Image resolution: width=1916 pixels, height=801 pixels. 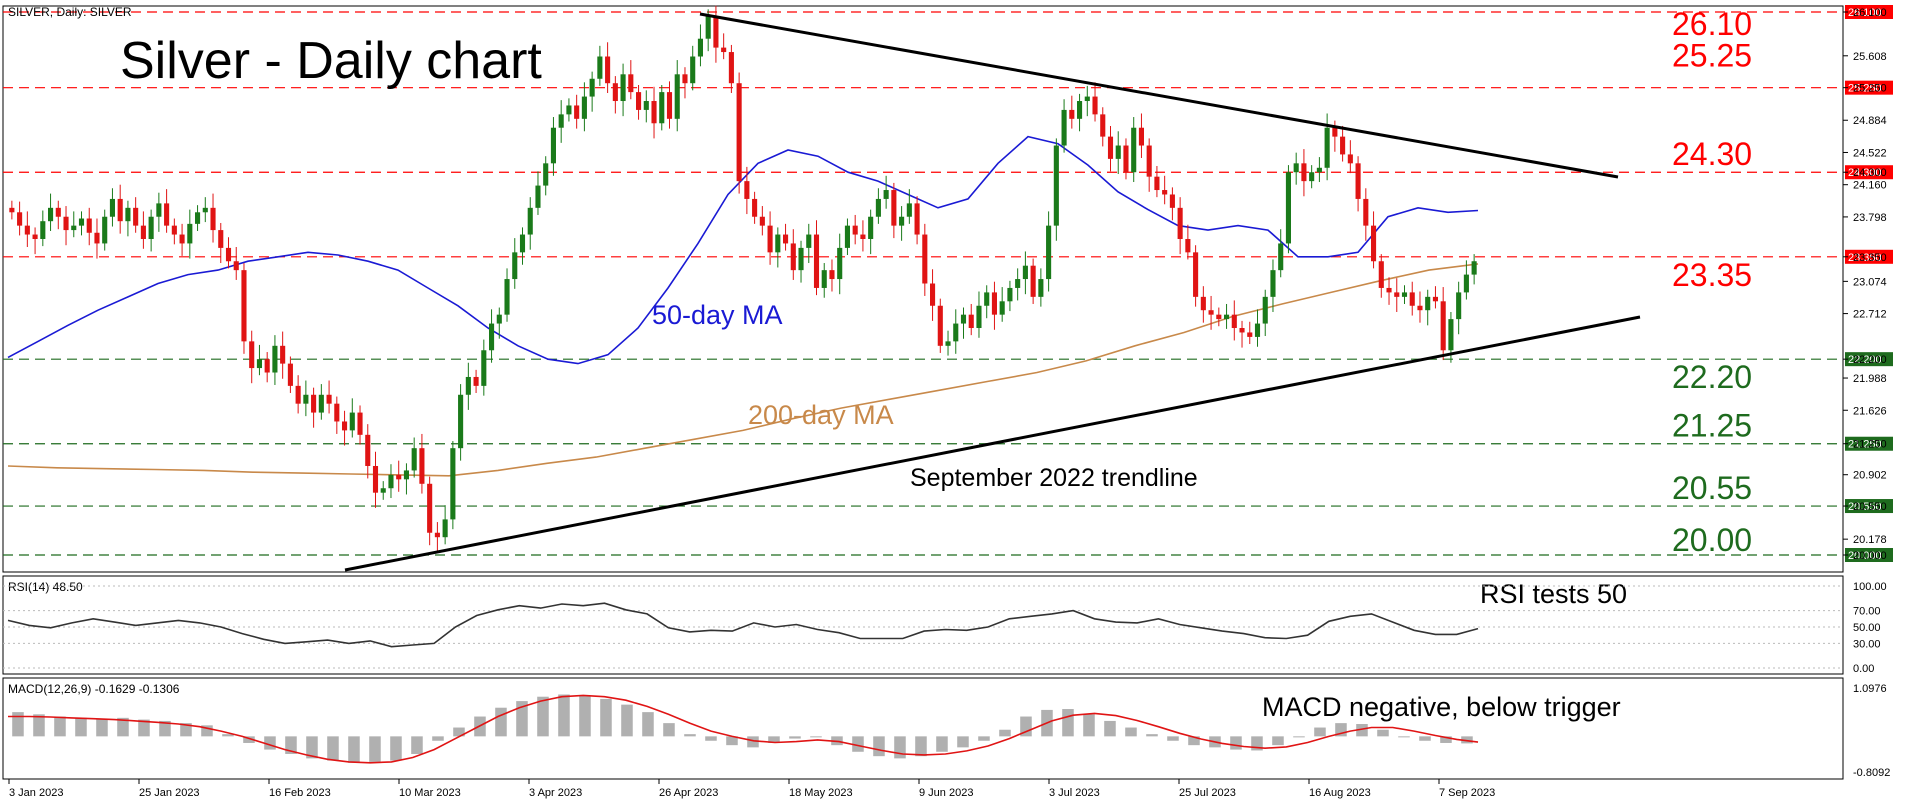 What do you see at coordinates (45, 587) in the screenshot?
I see `rsi-label: RSI(14) 48.50` at bounding box center [45, 587].